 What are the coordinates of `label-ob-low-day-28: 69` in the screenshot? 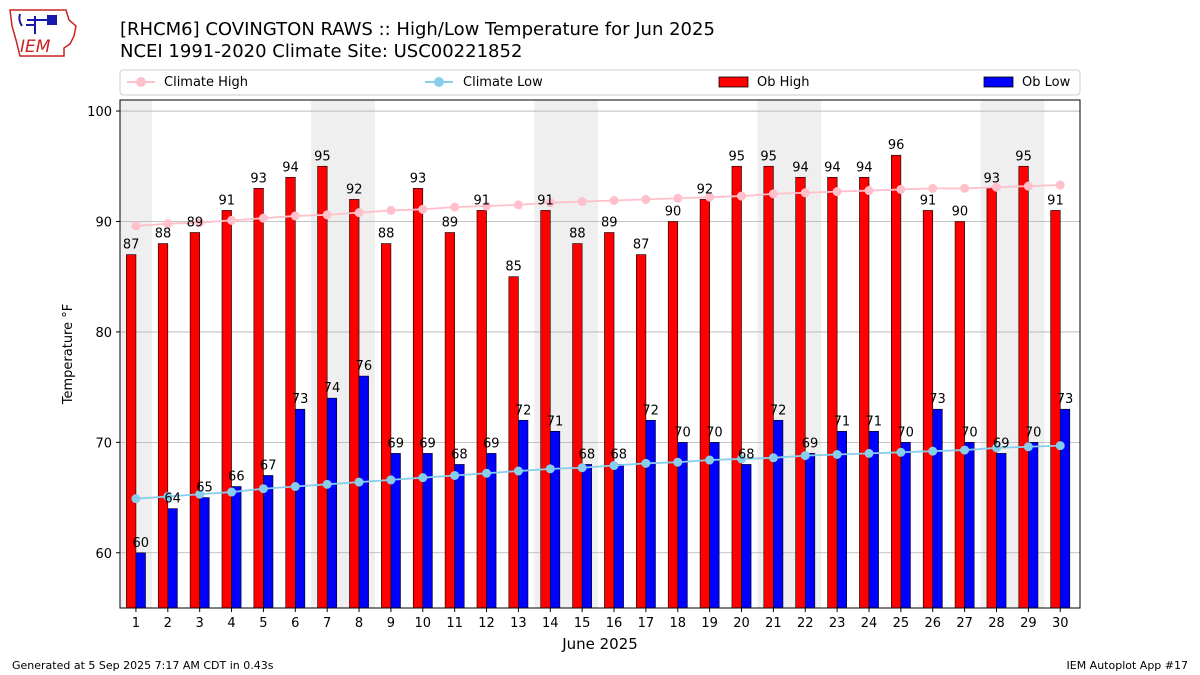 It's located at (1001, 443).